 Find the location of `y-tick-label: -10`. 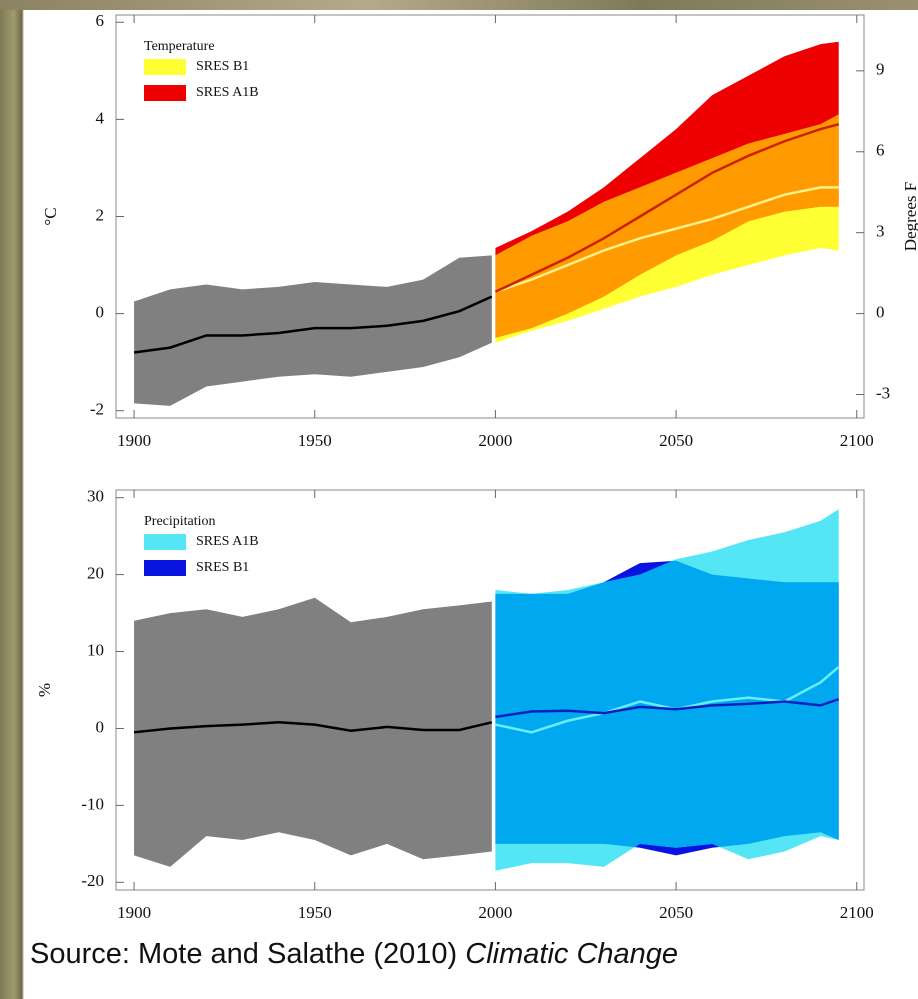

y-tick-label: -10 is located at coordinates (92, 803).